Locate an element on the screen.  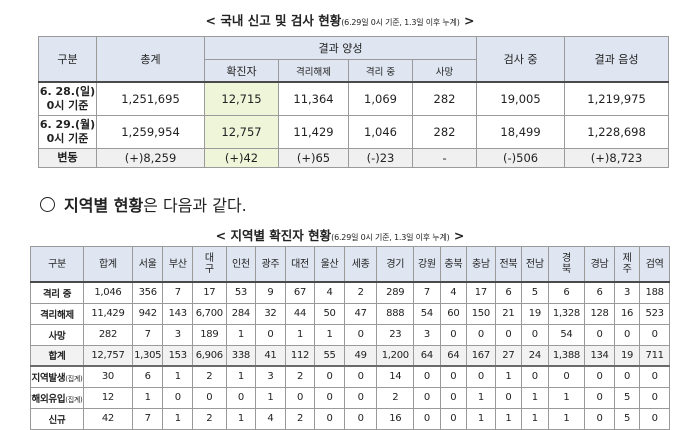
row-label: 6. 28.(일) 0시 기준 is located at coordinates (67, 98).